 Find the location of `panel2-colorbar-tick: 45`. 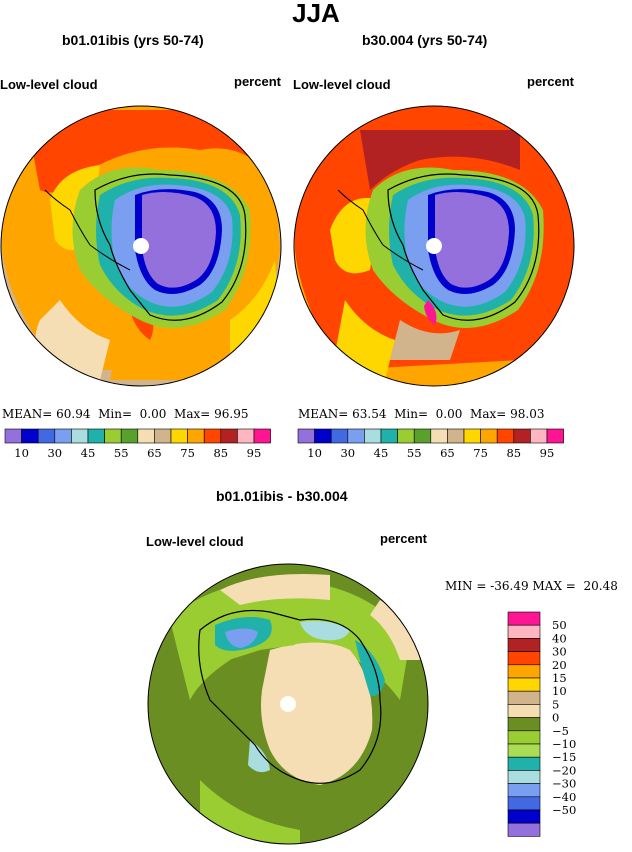

panel2-colorbar-tick: 45 is located at coordinates (381, 453).